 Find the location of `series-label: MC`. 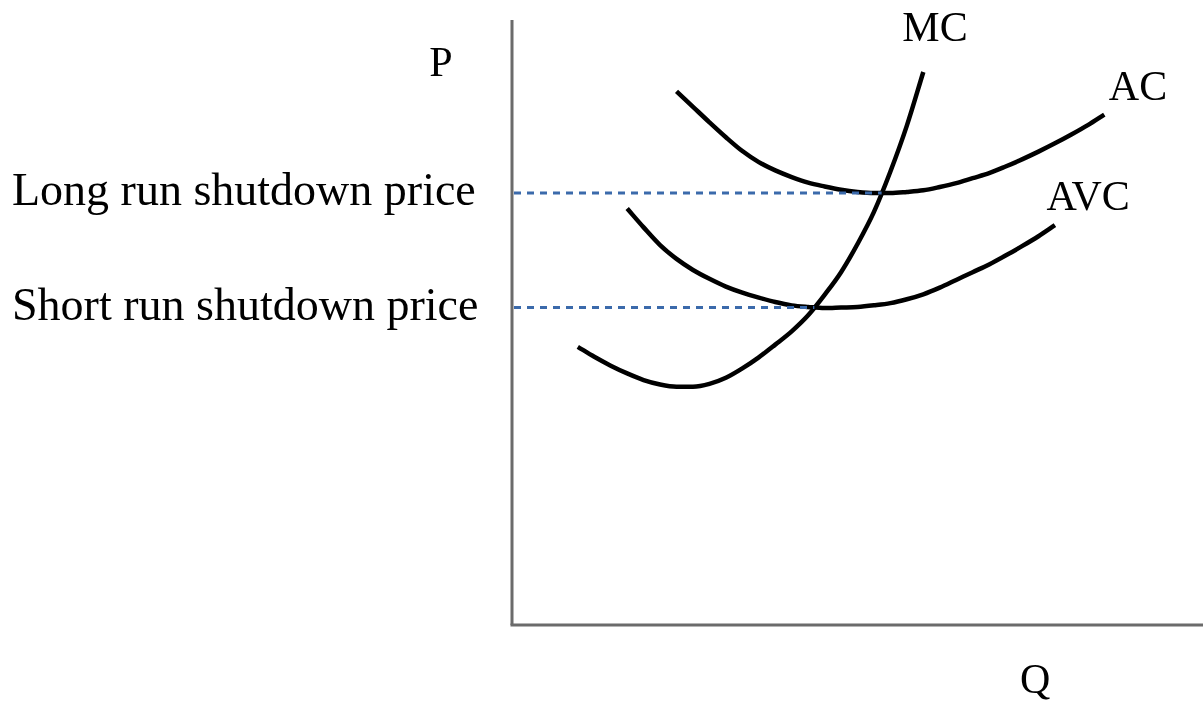

series-label: MC is located at coordinates (935, 26).